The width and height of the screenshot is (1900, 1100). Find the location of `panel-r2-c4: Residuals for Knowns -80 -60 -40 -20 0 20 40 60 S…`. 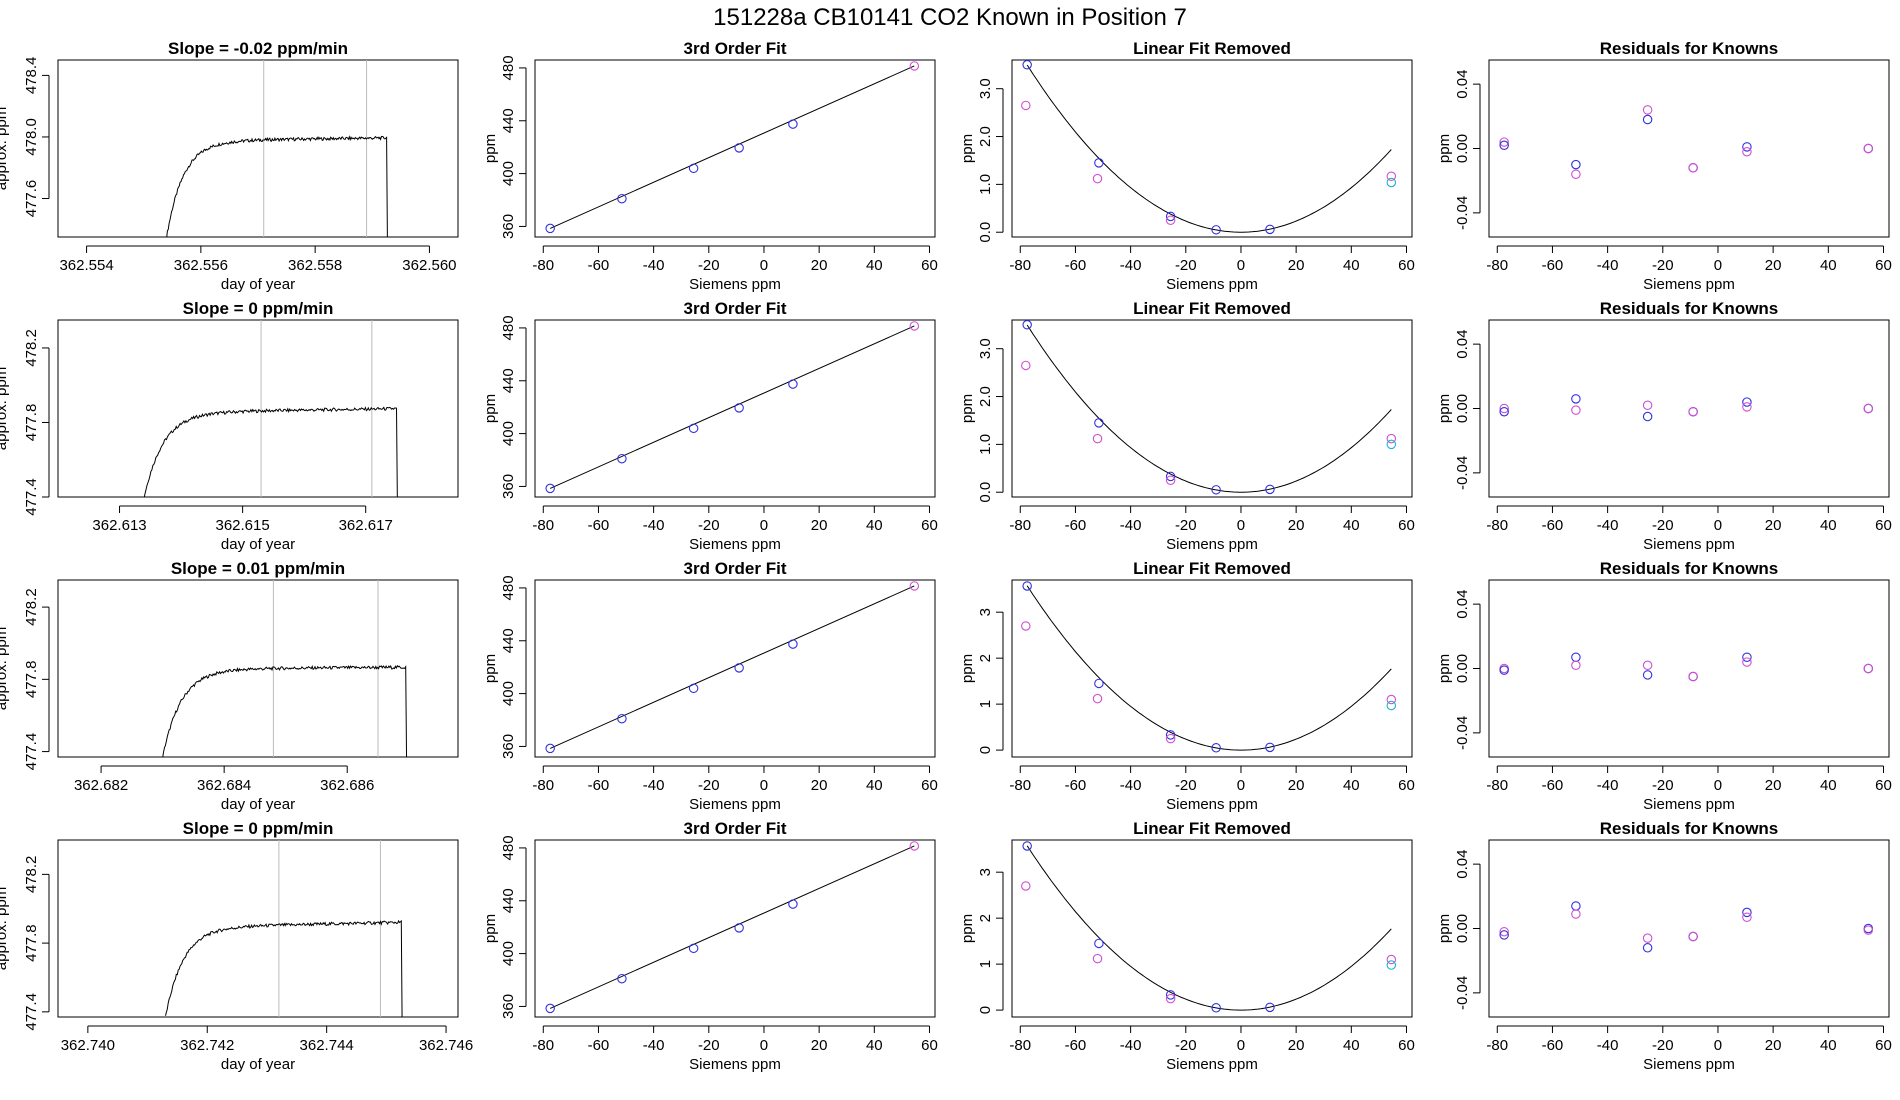

panel-r2-c4: Residuals for Knowns -80 -60 -40 -20 0 20 40 60 S… is located at coordinates (1664, 426).